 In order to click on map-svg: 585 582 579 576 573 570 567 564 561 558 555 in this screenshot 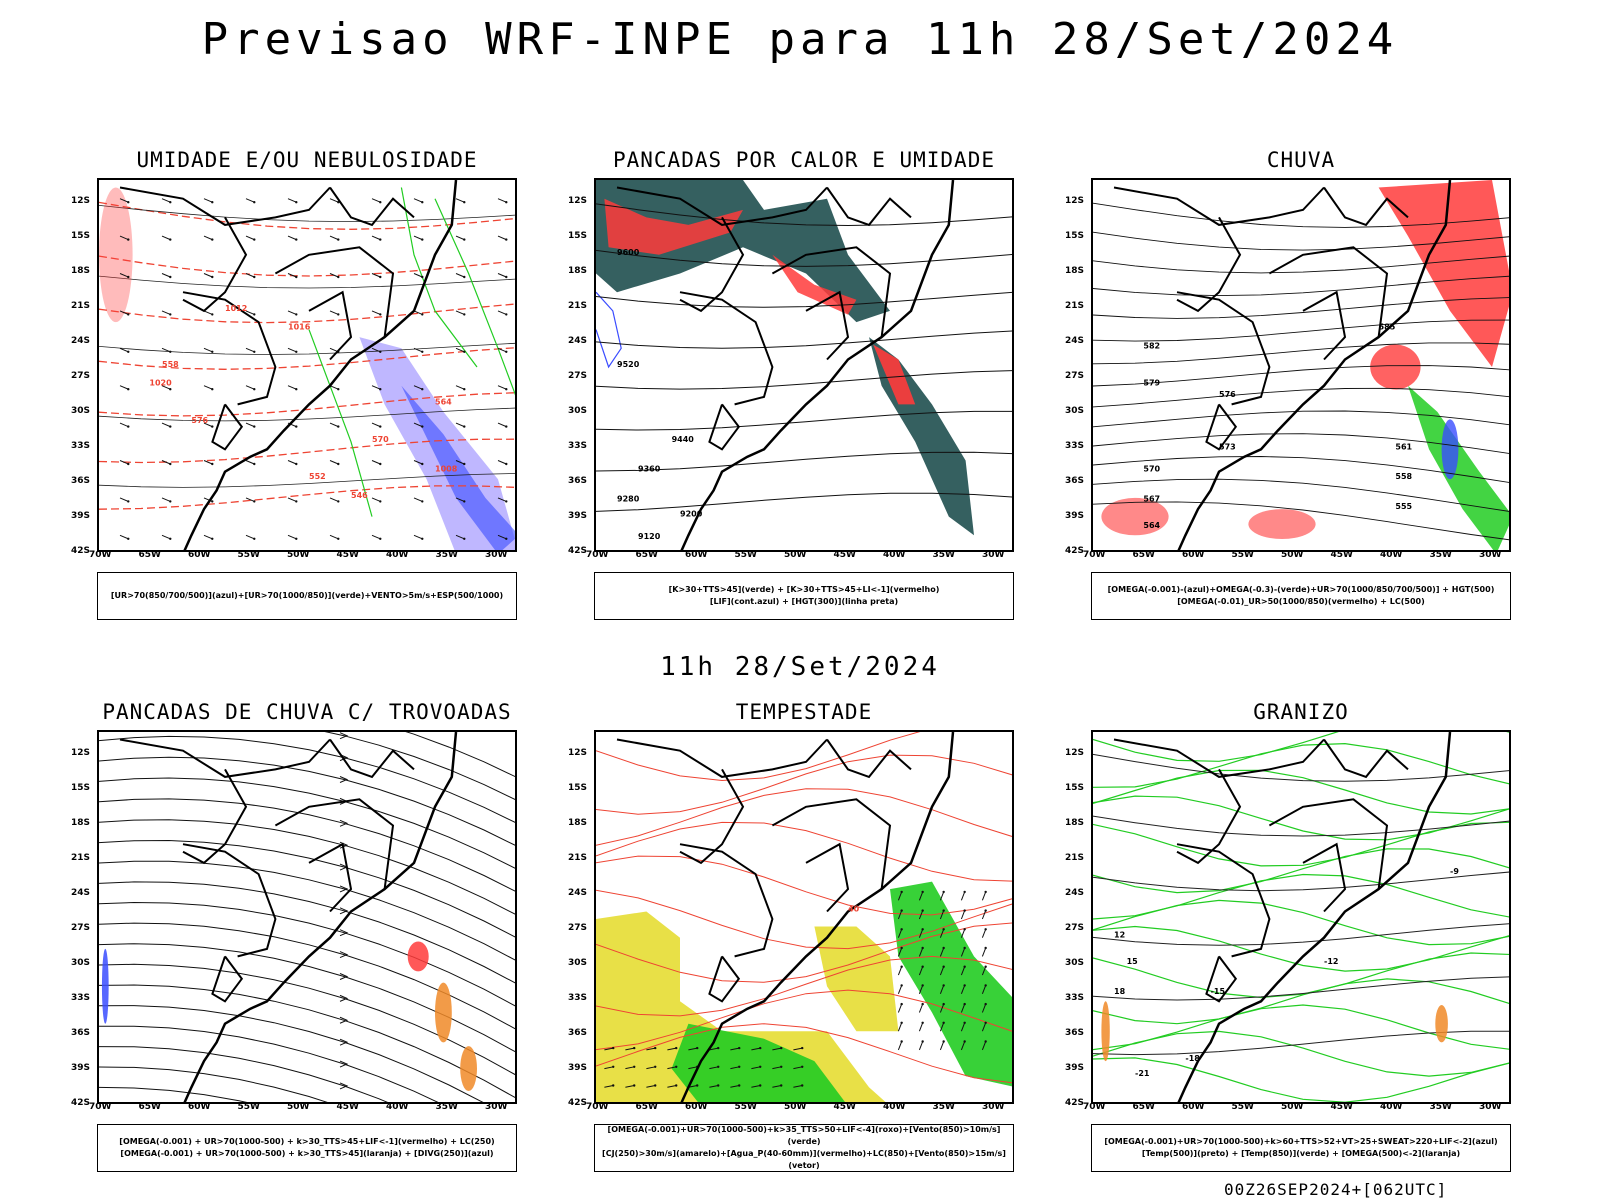, I will do `click(1301, 365)`.